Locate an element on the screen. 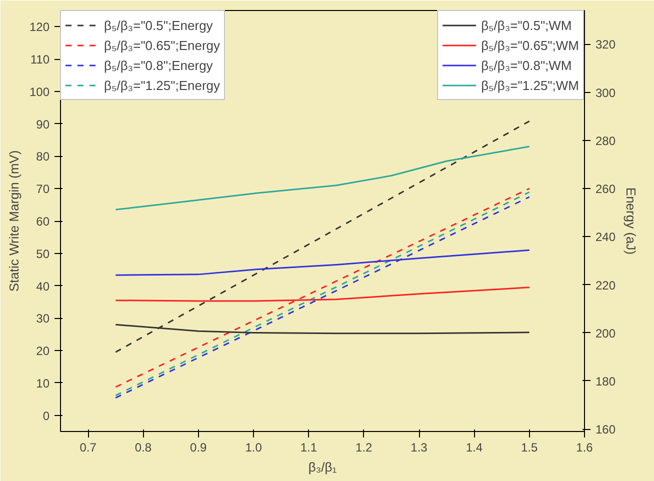 The width and height of the screenshot is (654, 481). x-tick-label: 1.3 is located at coordinates (419, 447).